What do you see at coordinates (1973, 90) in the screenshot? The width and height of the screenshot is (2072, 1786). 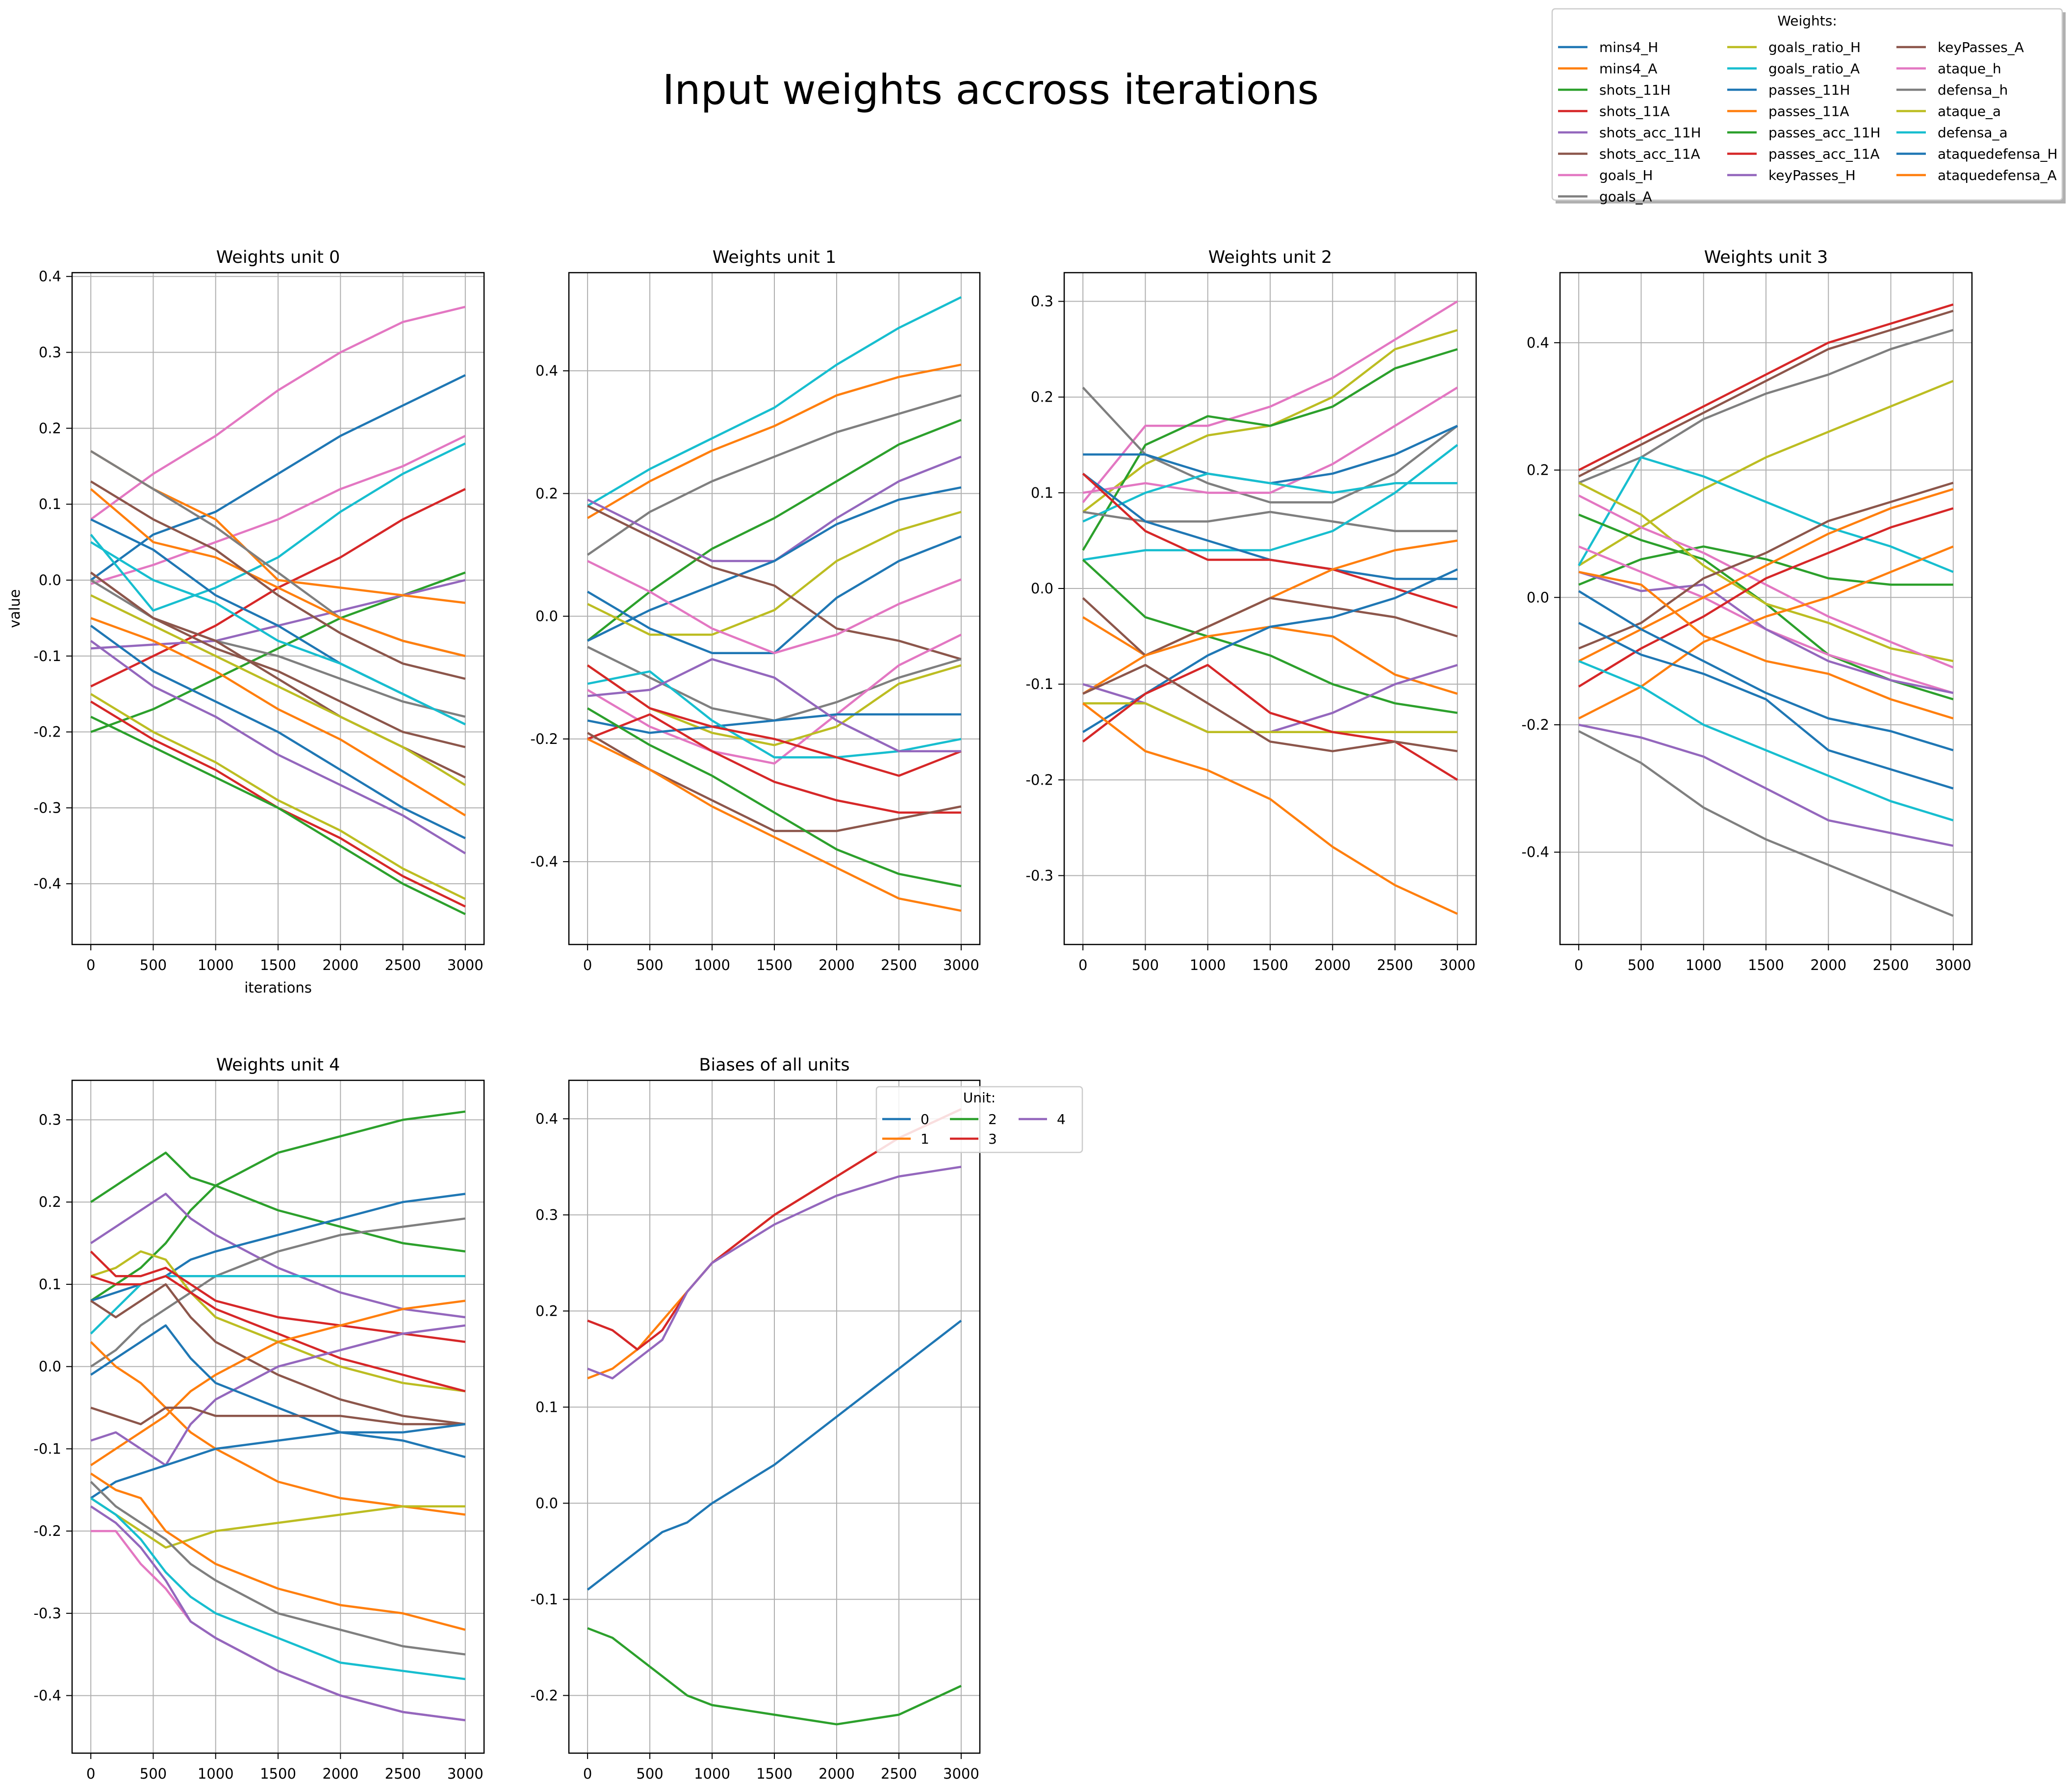 I see `legend-label: defensa_h` at bounding box center [1973, 90].